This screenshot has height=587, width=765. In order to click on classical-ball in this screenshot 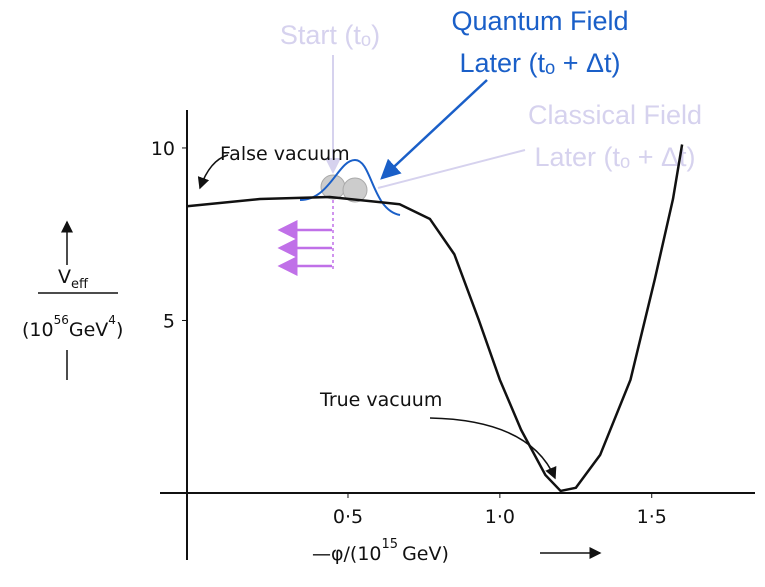, I will do `click(355, 190)`.